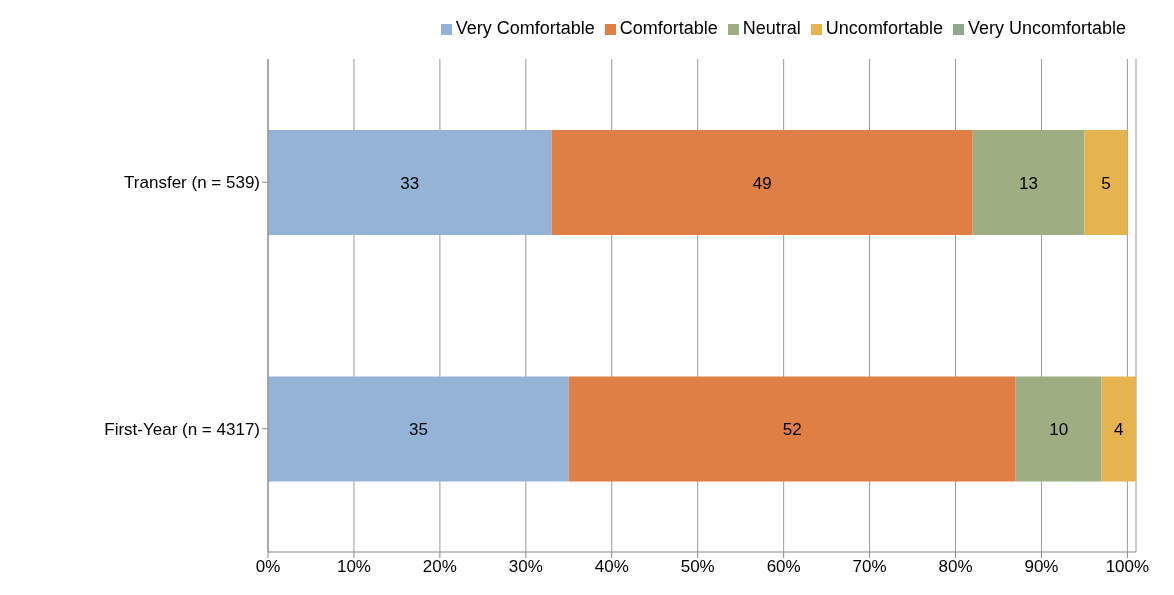 The image size is (1174, 595). What do you see at coordinates (884, 28) in the screenshot?
I see `legend-label: Uncomfortable` at bounding box center [884, 28].